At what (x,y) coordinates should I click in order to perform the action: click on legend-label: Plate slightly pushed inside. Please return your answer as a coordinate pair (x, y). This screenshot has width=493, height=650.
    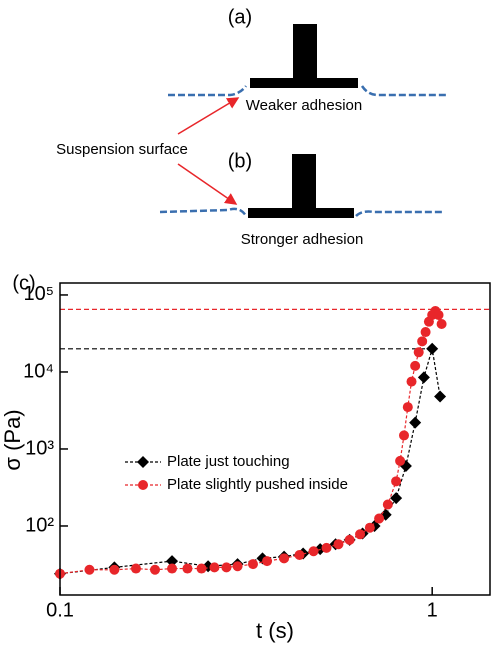
    Looking at the image, I should click on (257, 484).